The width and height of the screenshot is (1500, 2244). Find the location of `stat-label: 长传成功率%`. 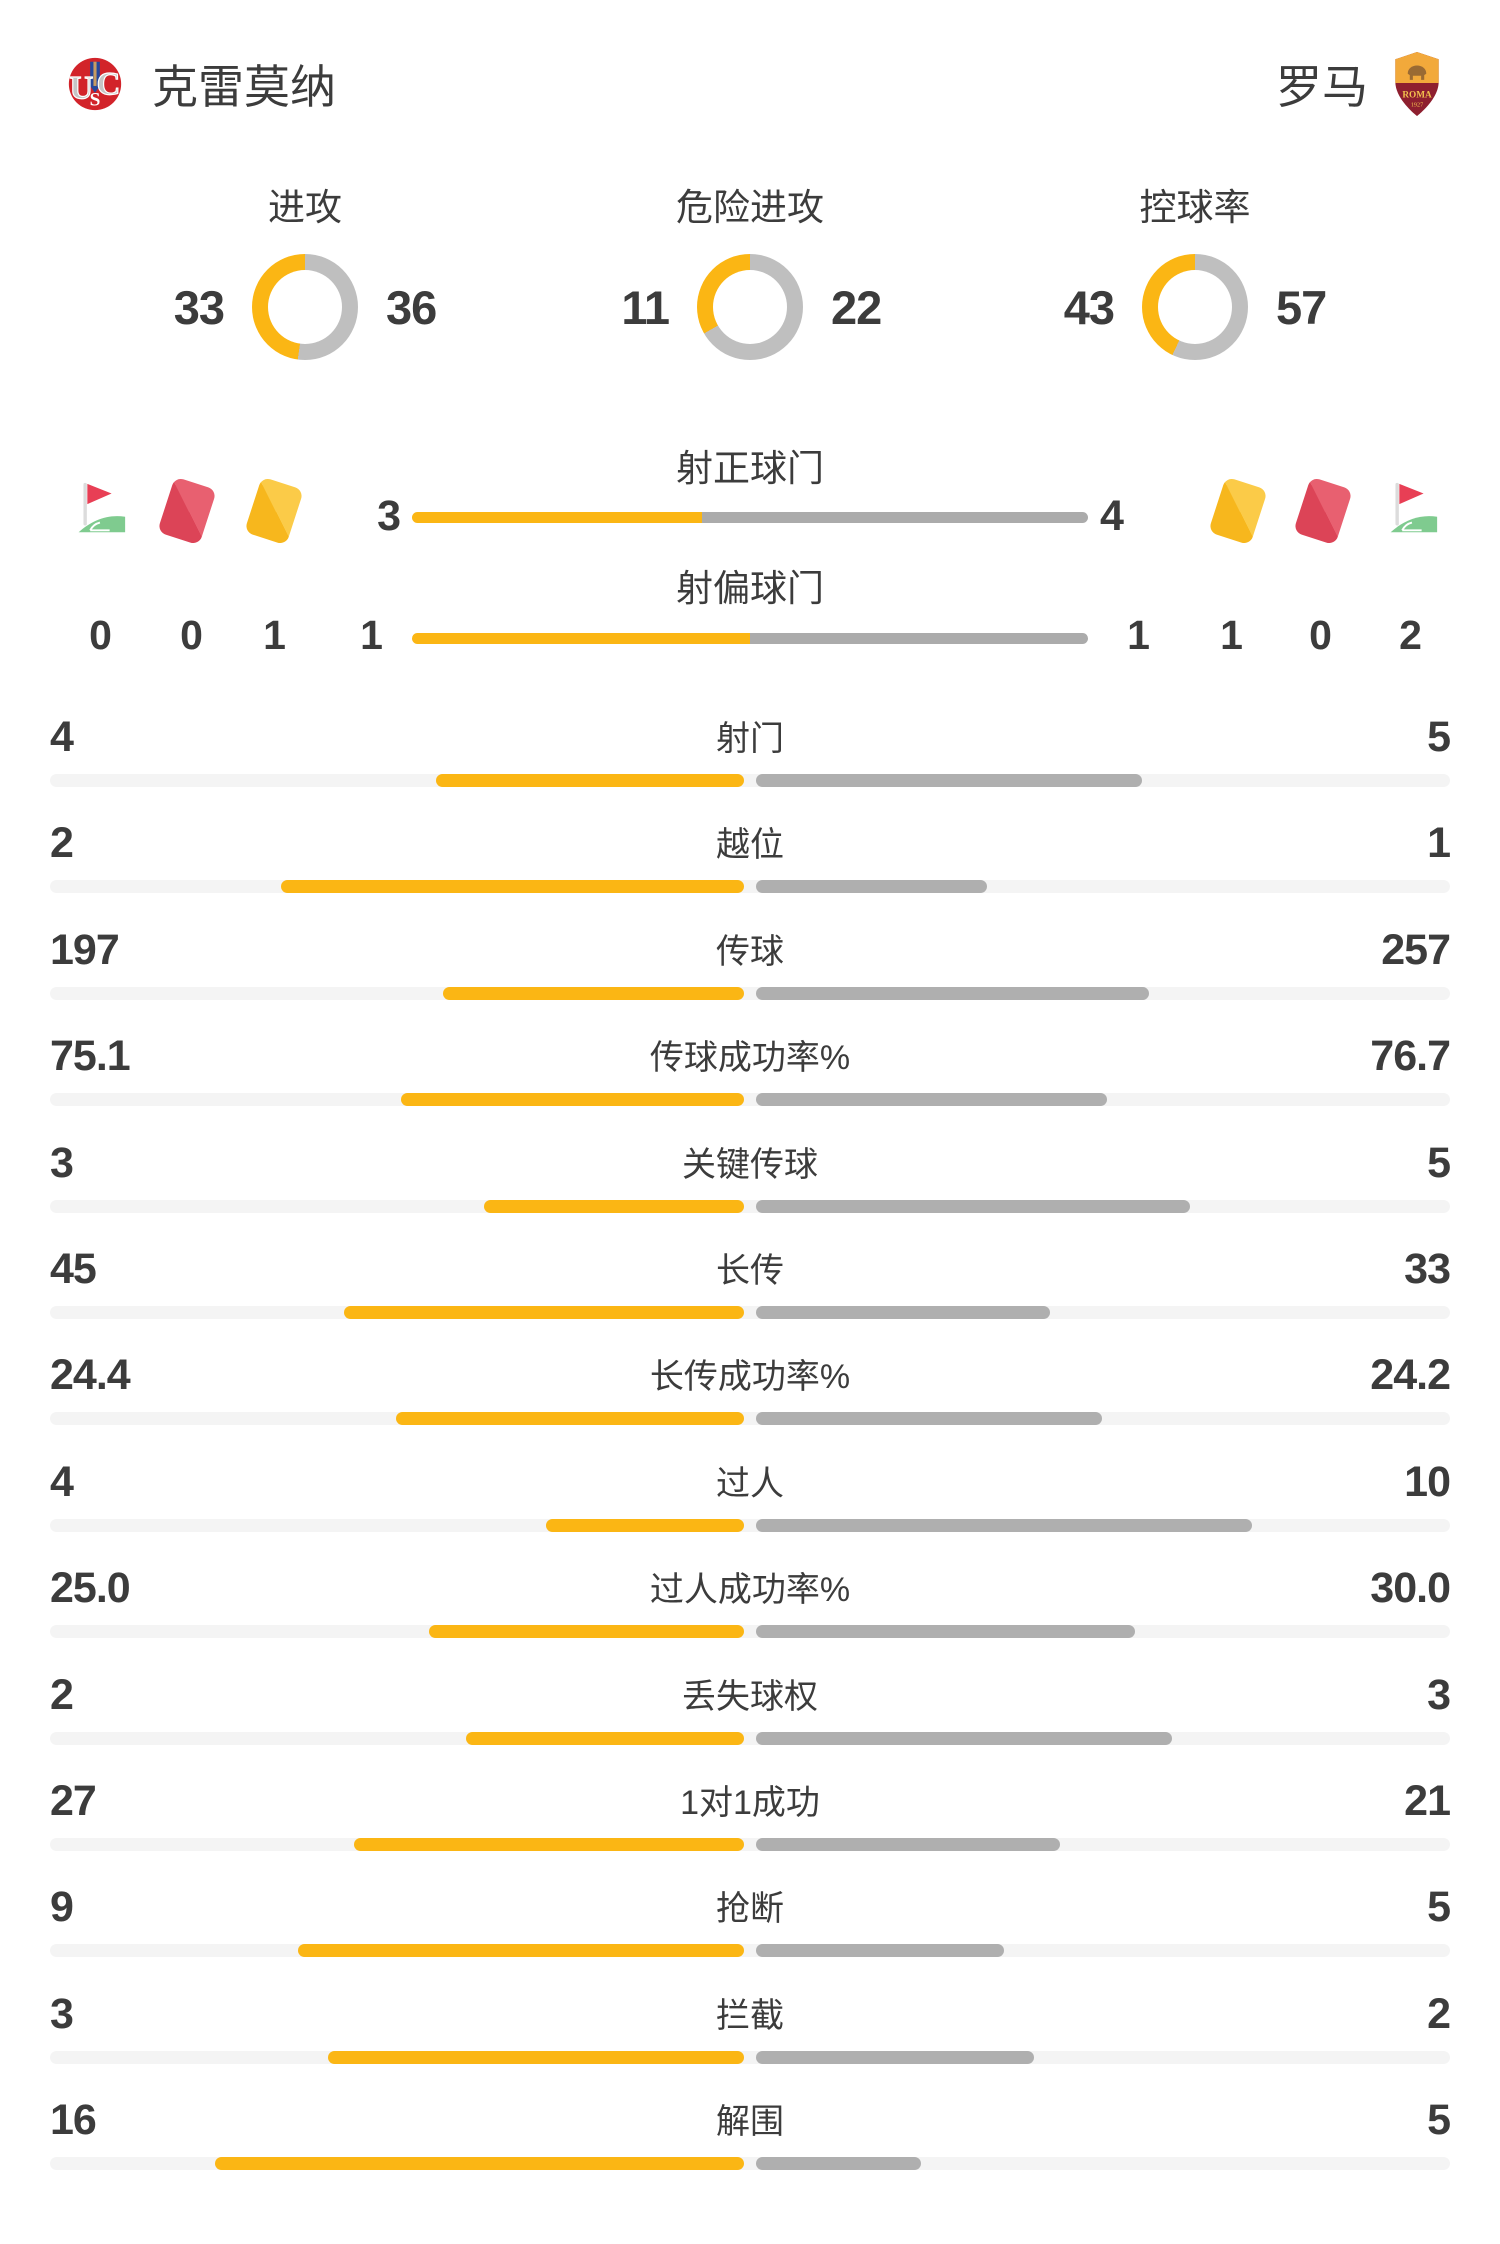

stat-label: 长传成功率% is located at coordinates (750, 1377).